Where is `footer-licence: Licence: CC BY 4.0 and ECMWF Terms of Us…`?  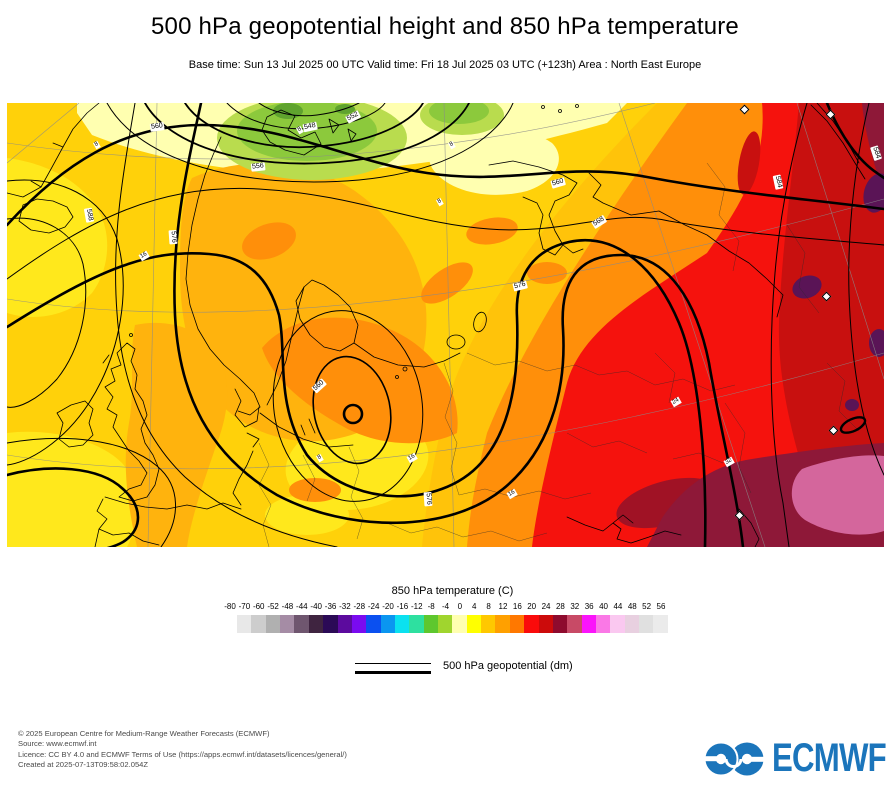
footer-licence: Licence: CC BY 4.0 and ECMWF Terms of Us… is located at coordinates (182, 754).